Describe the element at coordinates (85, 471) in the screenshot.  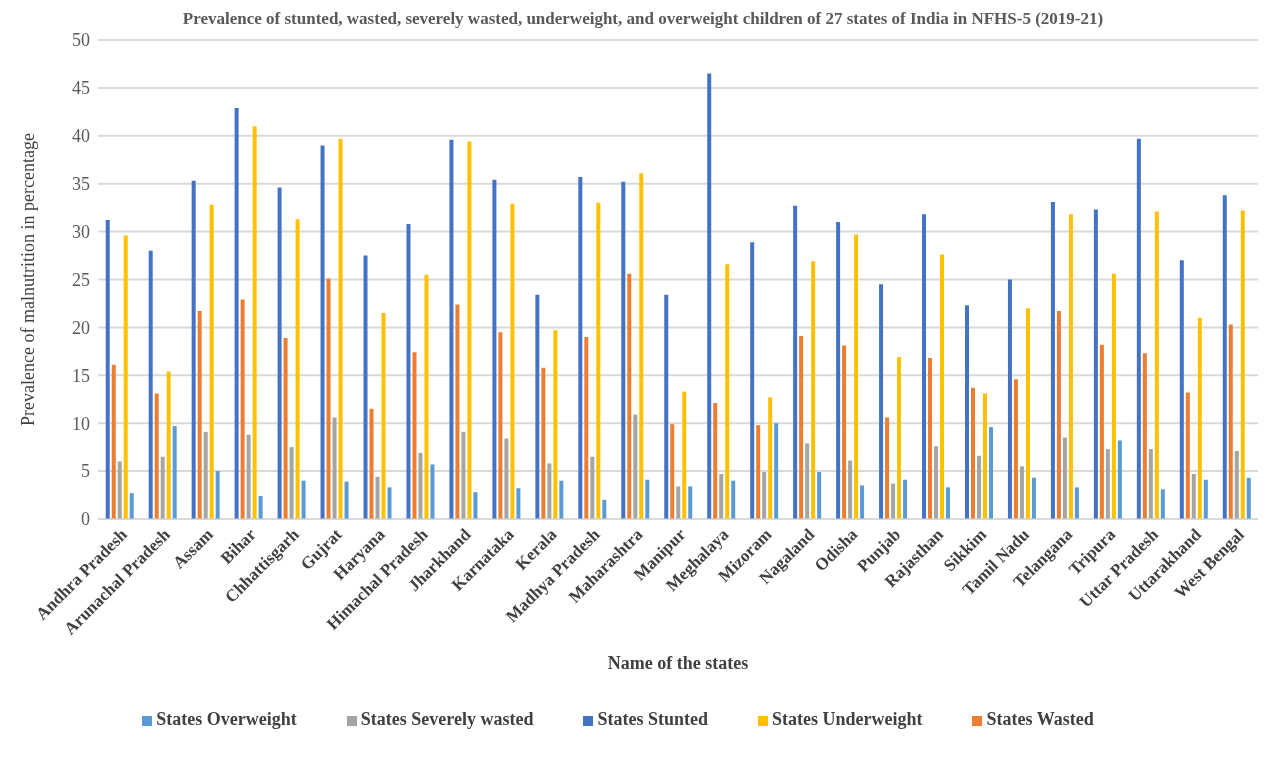
I see `y-tick-label: 5` at that location.